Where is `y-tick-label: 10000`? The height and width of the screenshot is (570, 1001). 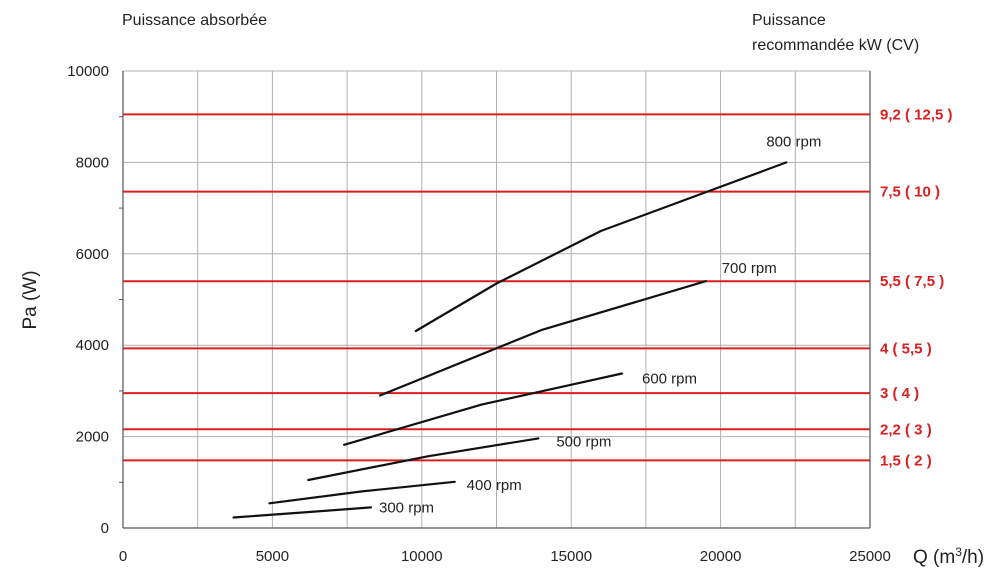 y-tick-label: 10000 is located at coordinates (88, 71).